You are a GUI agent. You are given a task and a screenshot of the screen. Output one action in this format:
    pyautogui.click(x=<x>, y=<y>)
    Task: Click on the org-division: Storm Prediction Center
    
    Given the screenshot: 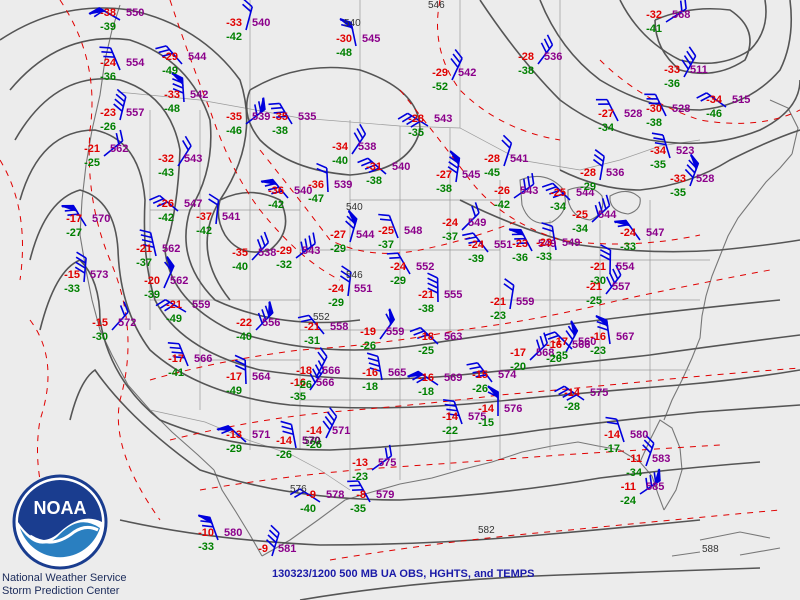 What is the action you would take?
    pyautogui.click(x=61, y=591)
    